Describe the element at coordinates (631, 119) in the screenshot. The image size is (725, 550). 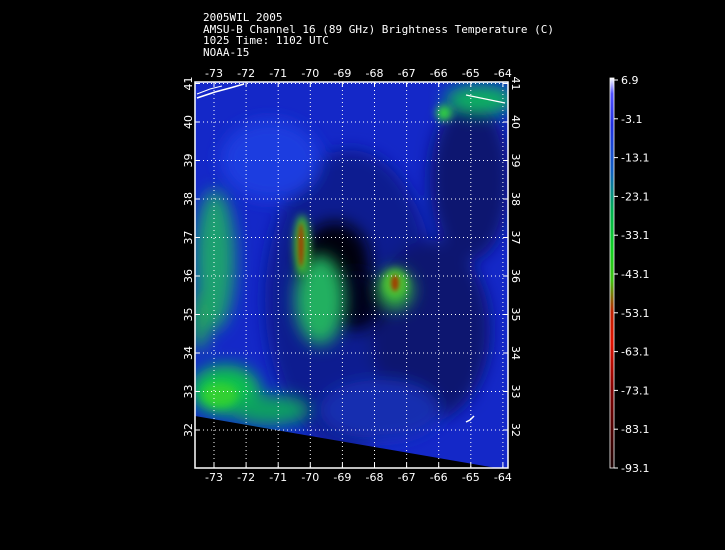
I see `colorbar-label: -3.1` at that location.